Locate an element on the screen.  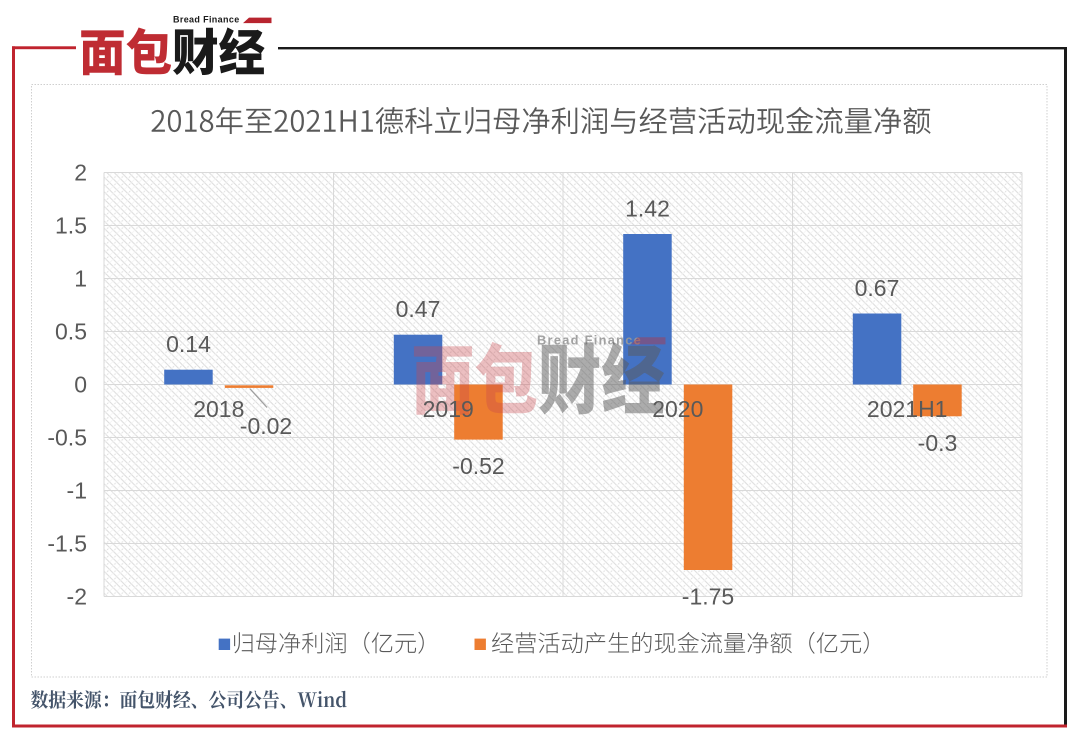
svg-text: -2 is located at coordinates (77, 597).